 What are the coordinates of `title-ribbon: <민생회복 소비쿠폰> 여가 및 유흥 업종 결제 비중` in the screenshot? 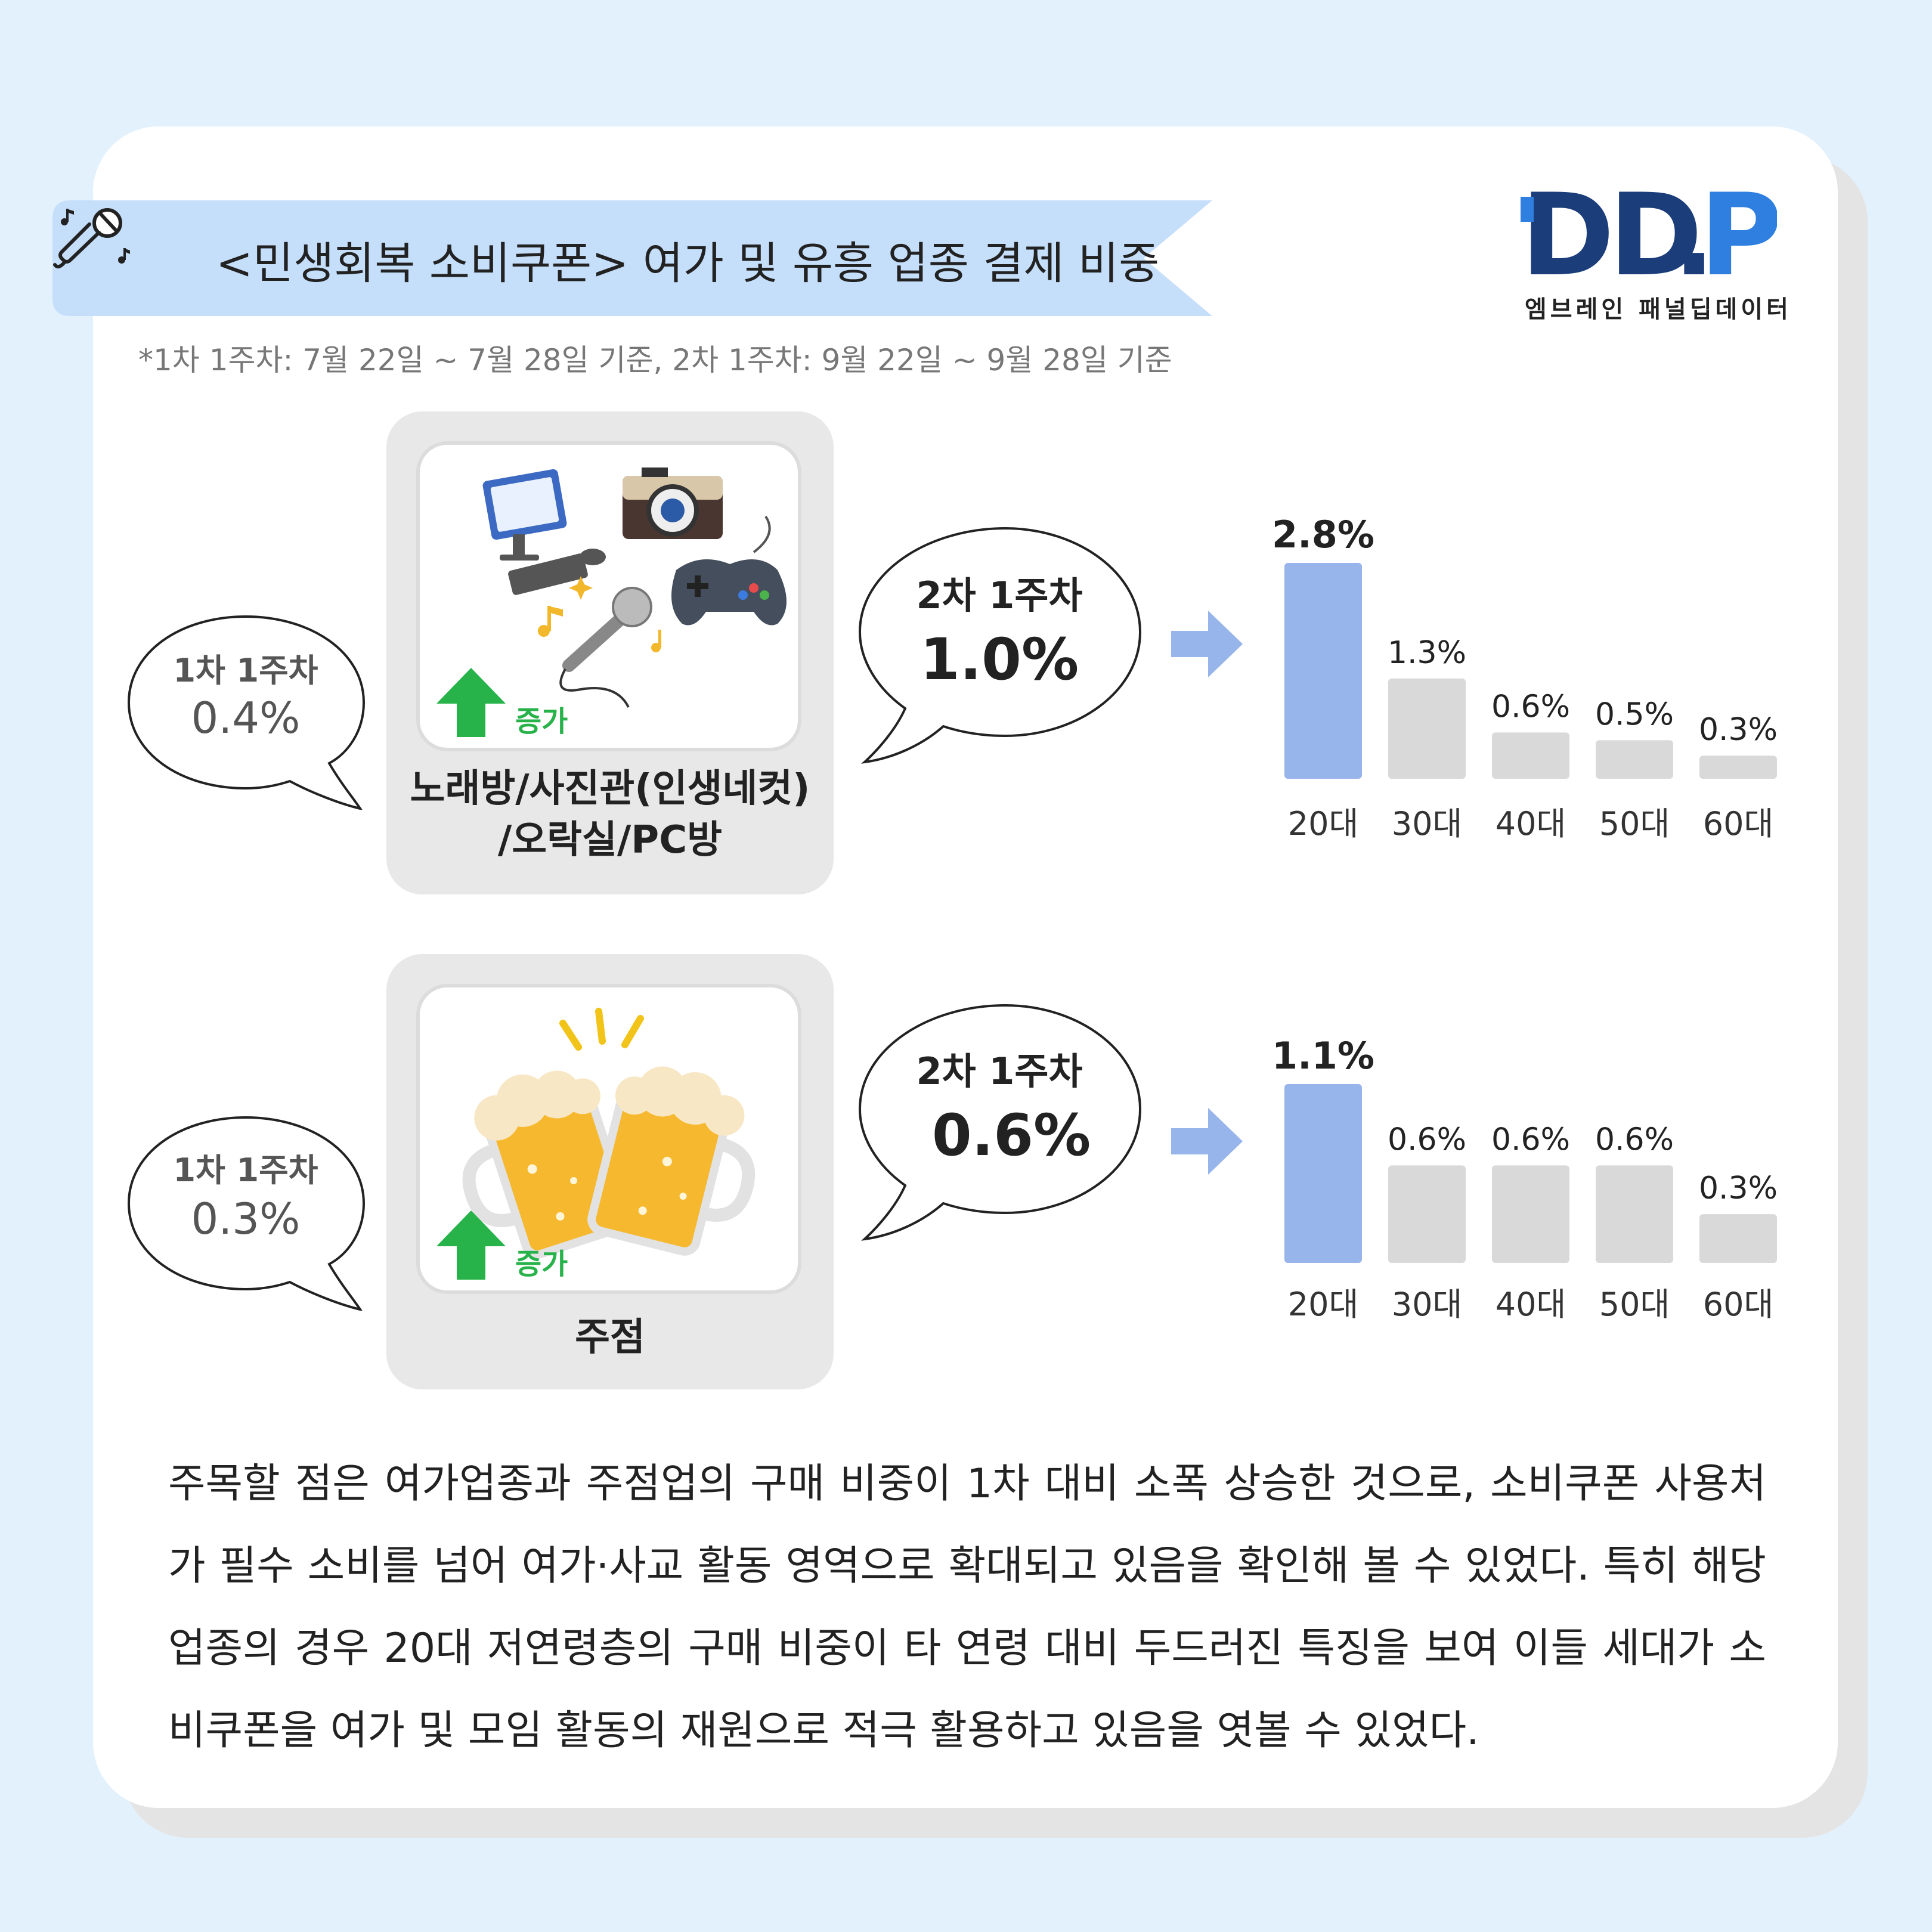 It's located at (632, 258).